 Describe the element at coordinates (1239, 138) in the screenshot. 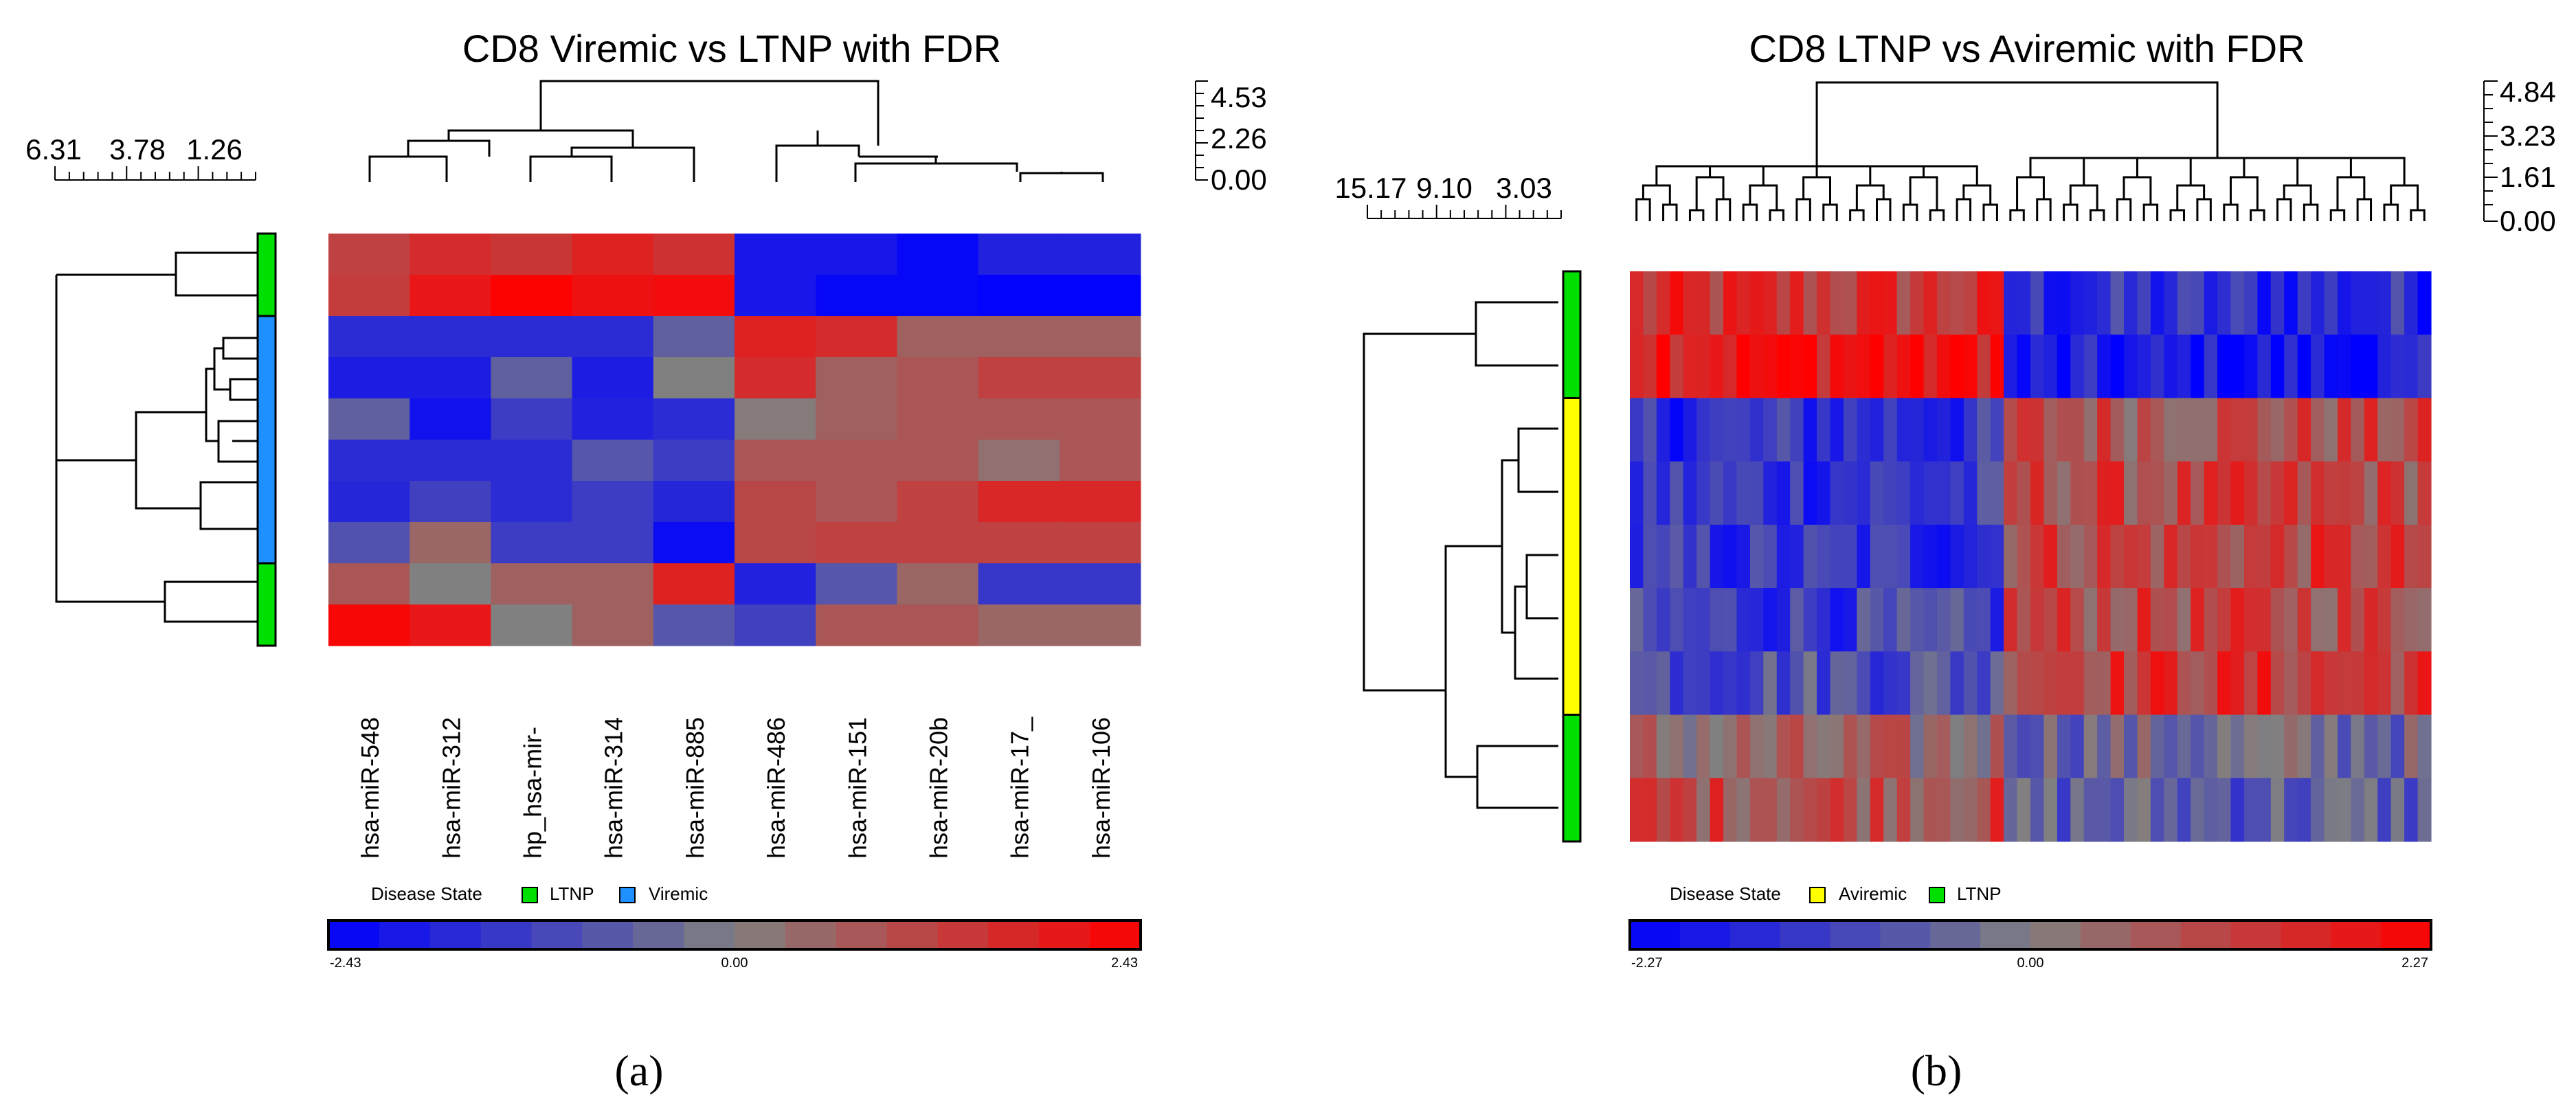

I see `panel-a-column-scale-tick: 2.26` at that location.